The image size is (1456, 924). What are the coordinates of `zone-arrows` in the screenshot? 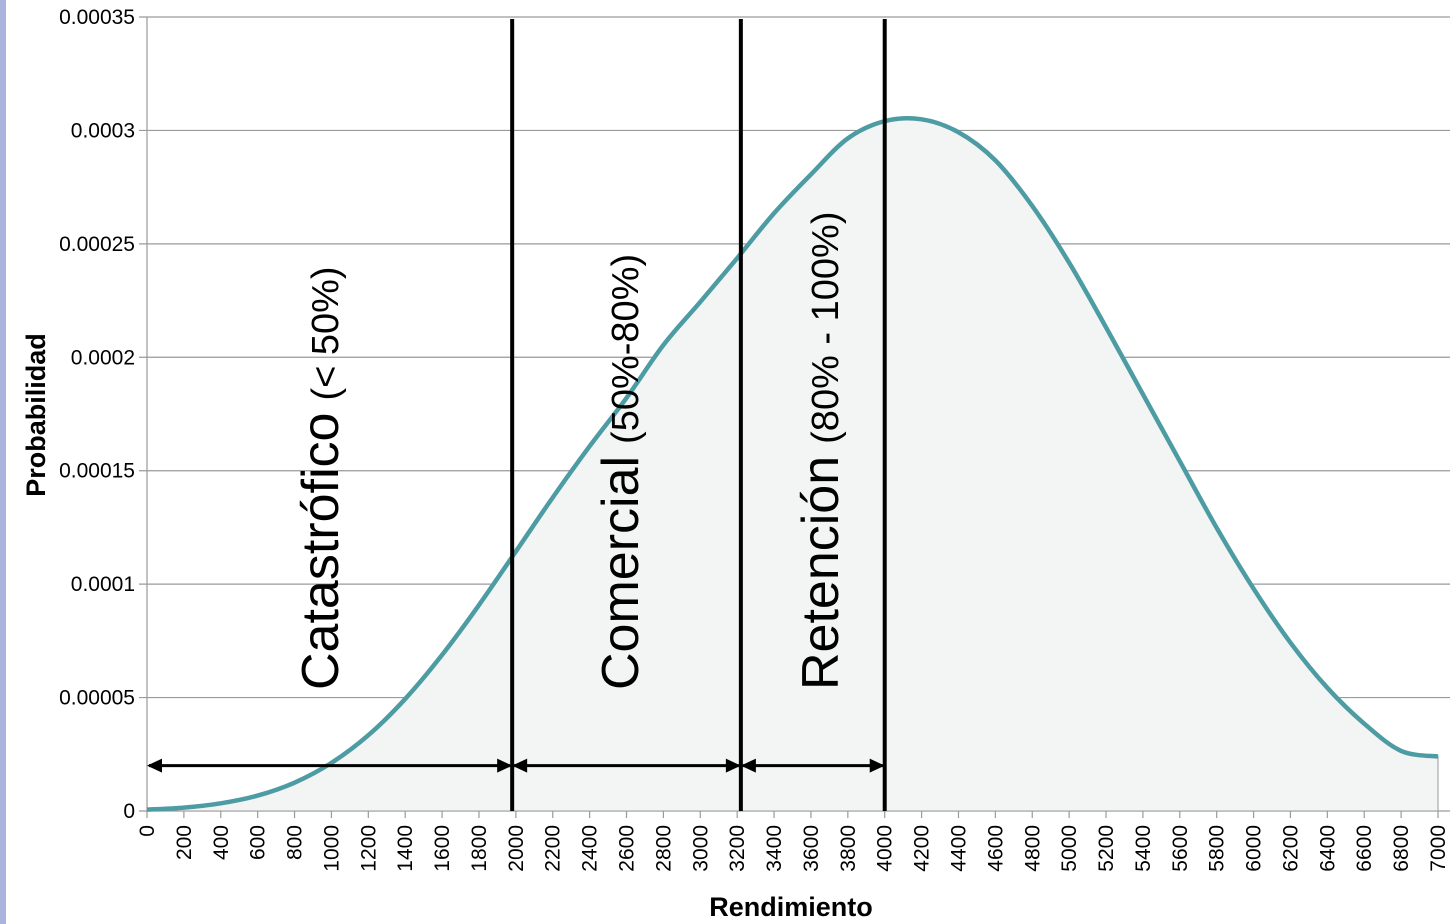 It's located at (516, 765).